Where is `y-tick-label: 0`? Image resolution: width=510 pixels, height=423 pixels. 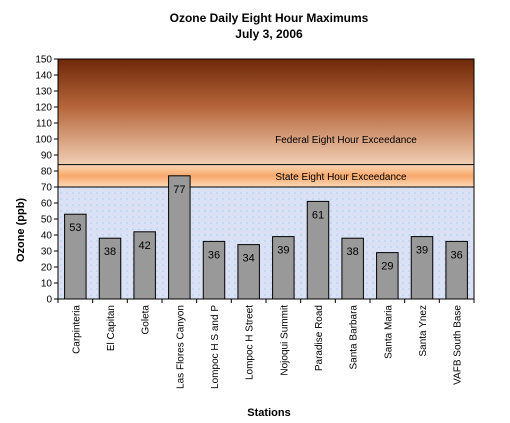 y-tick-label: 0 is located at coordinates (49, 300).